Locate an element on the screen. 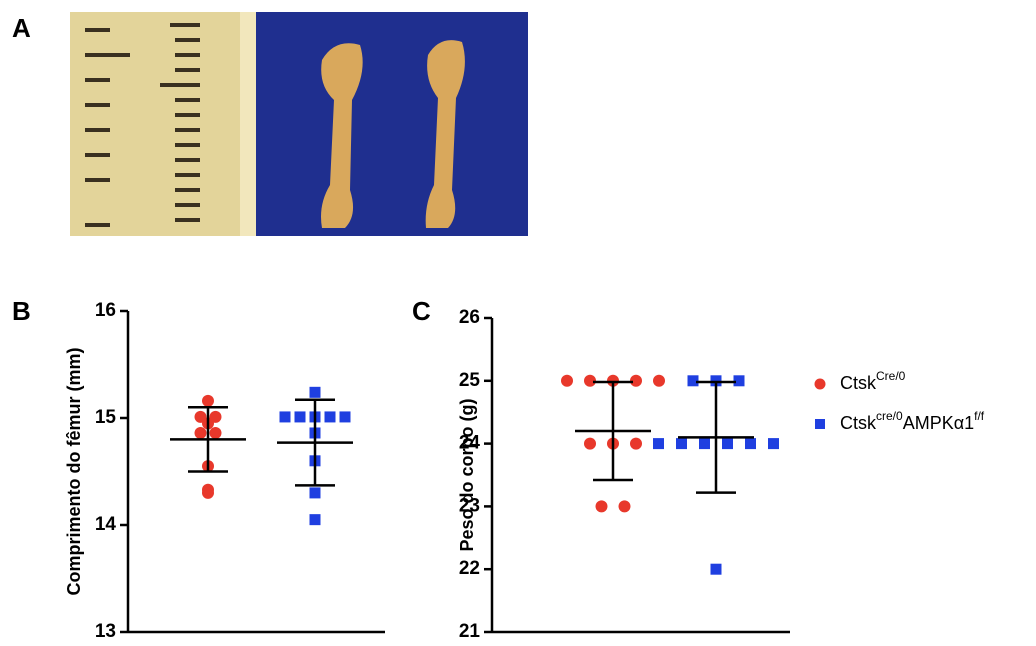 The image size is (1036, 646). y-tick-label: 14 is located at coordinates (106, 524).